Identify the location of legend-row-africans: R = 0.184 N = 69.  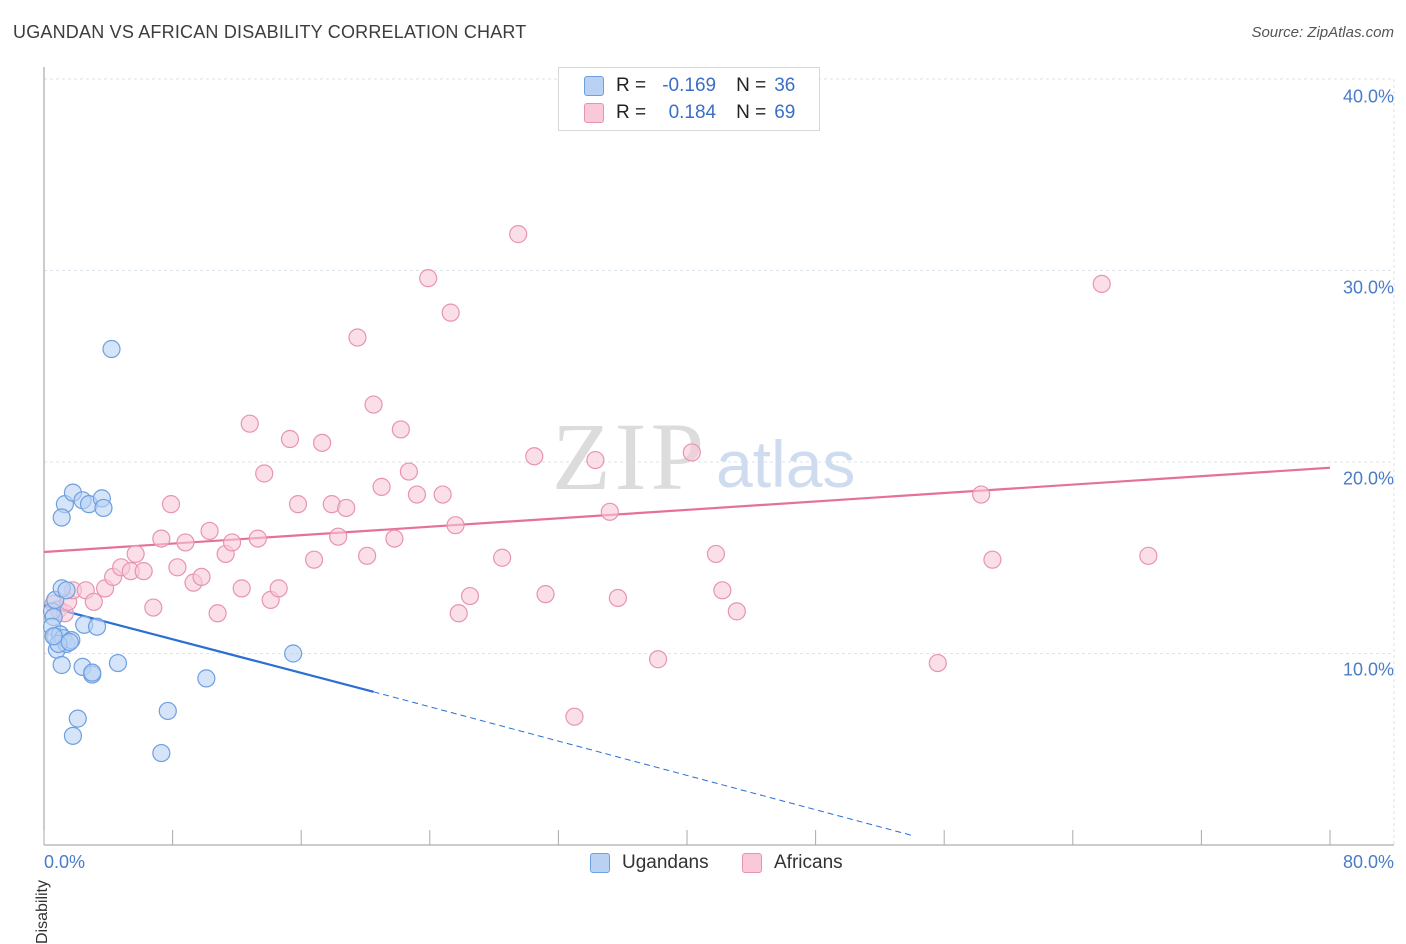
(689, 113).